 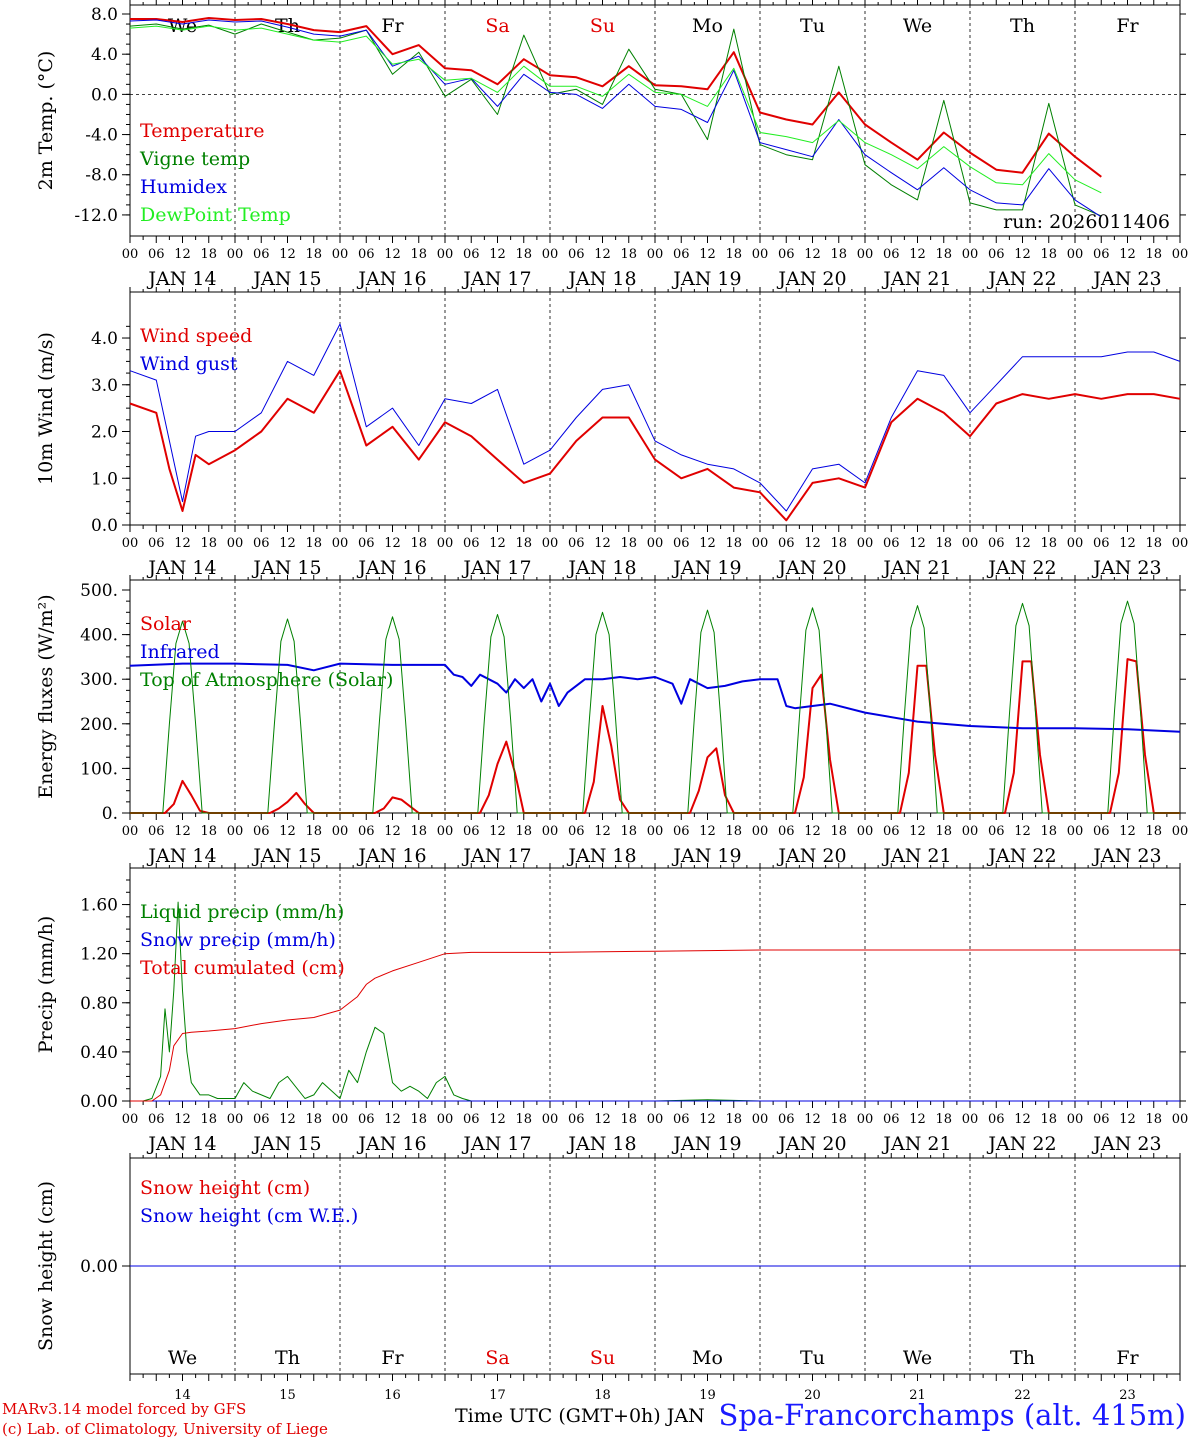 What do you see at coordinates (180, 652) in the screenshot?
I see `legend-entry: Infrared` at bounding box center [180, 652].